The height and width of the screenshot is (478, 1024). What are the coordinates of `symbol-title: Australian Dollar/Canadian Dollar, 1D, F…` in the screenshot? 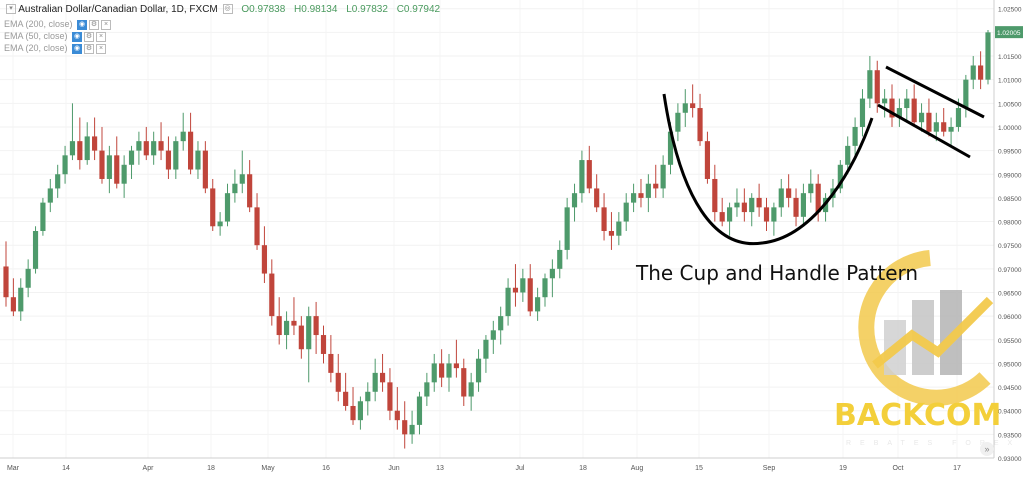 It's located at (118, 9).